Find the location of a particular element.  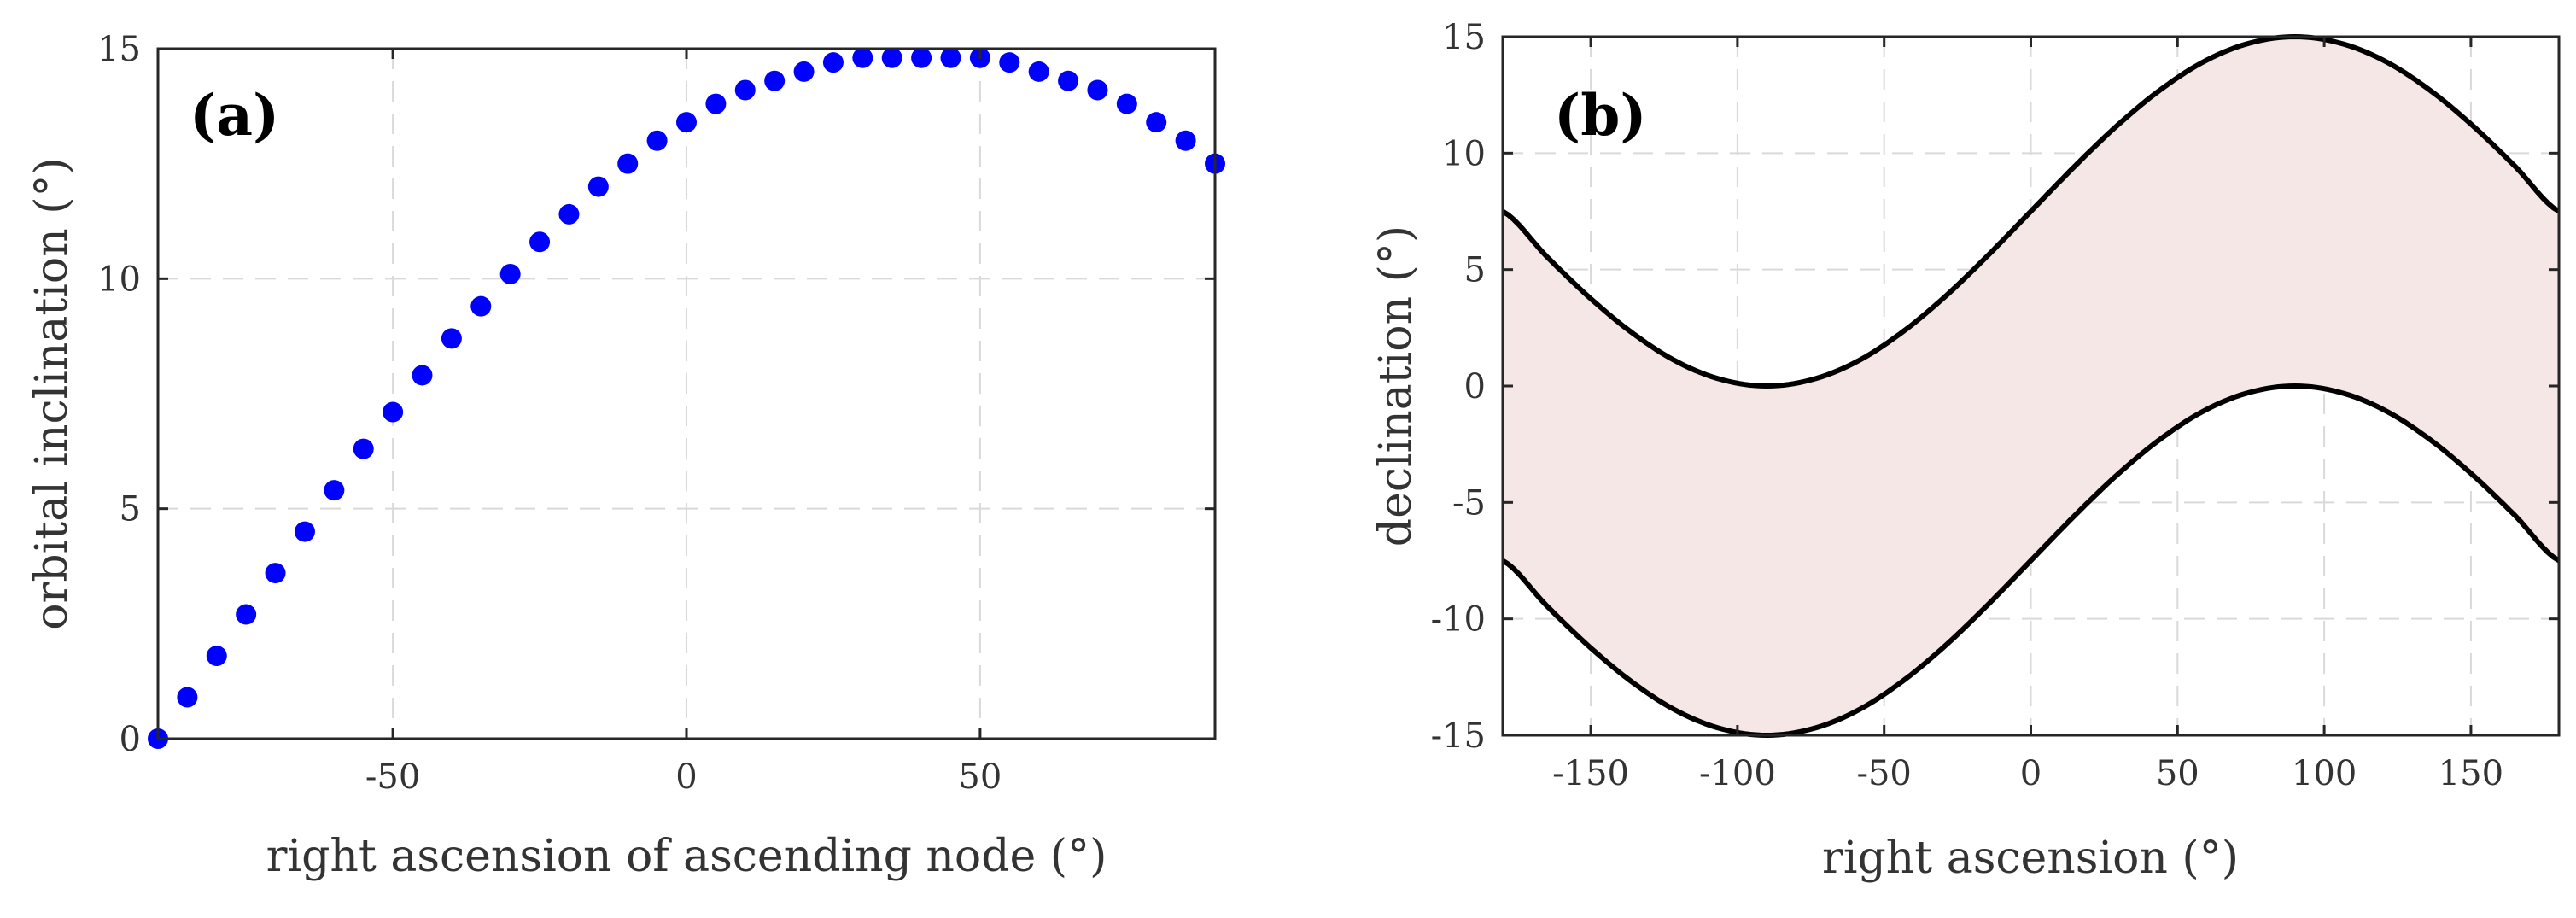

panel-a-x-tick-label: -50 is located at coordinates (392, 777).